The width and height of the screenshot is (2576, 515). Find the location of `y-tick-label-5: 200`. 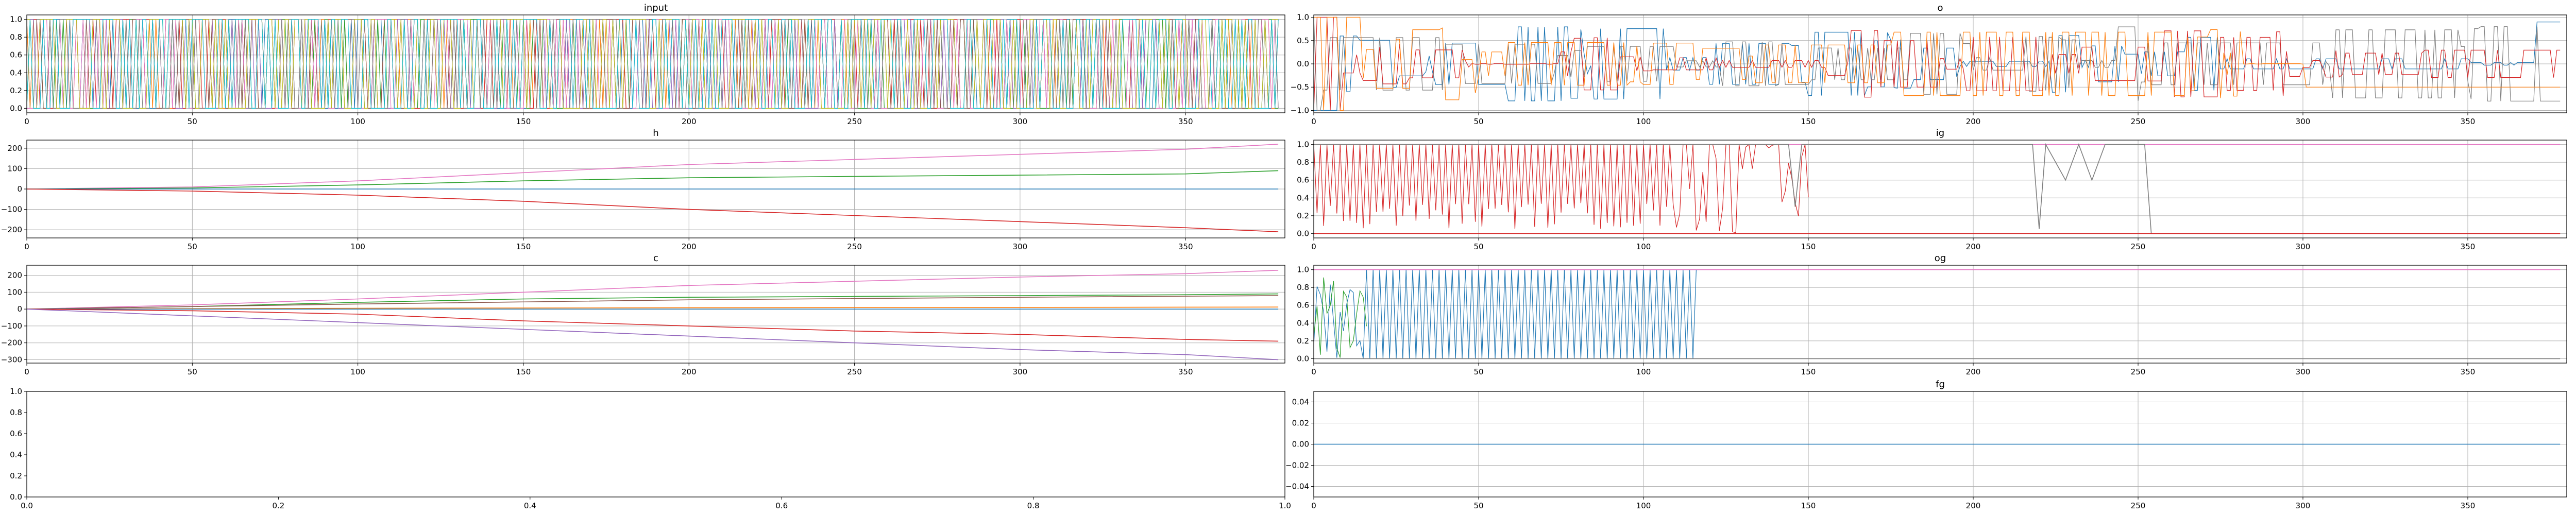

y-tick-label-5: 200 is located at coordinates (14, 275).